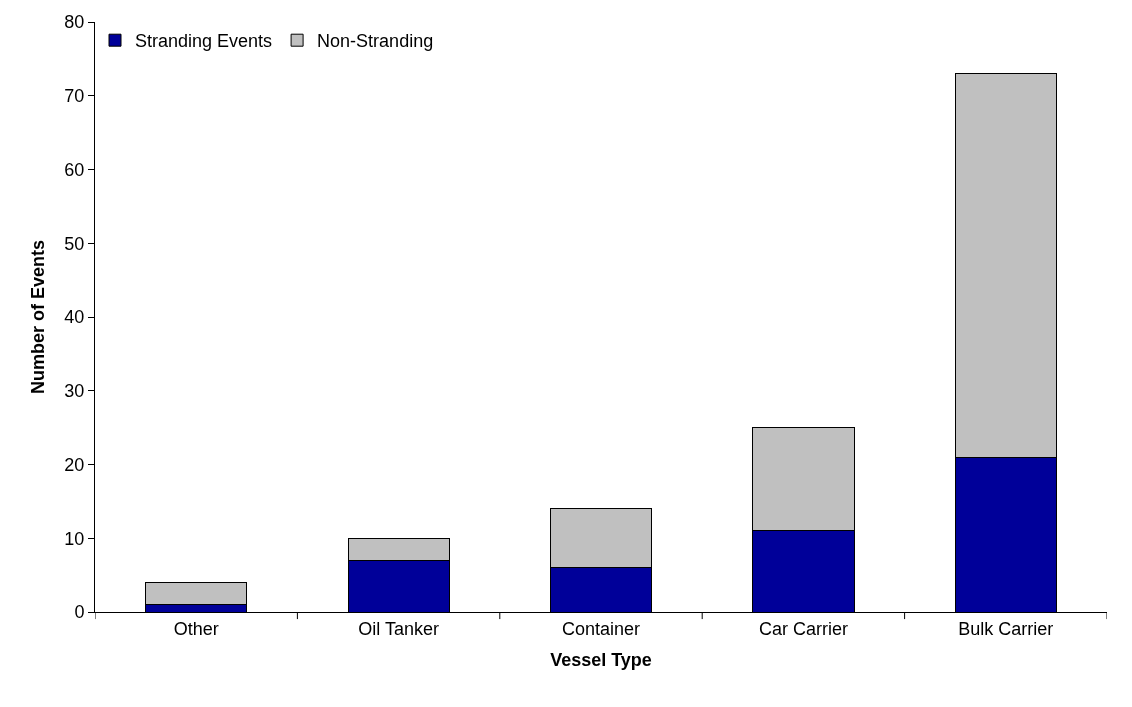 The height and width of the screenshot is (707, 1132). What do you see at coordinates (74, 22) in the screenshot?
I see `y-tick-label: 80` at bounding box center [74, 22].